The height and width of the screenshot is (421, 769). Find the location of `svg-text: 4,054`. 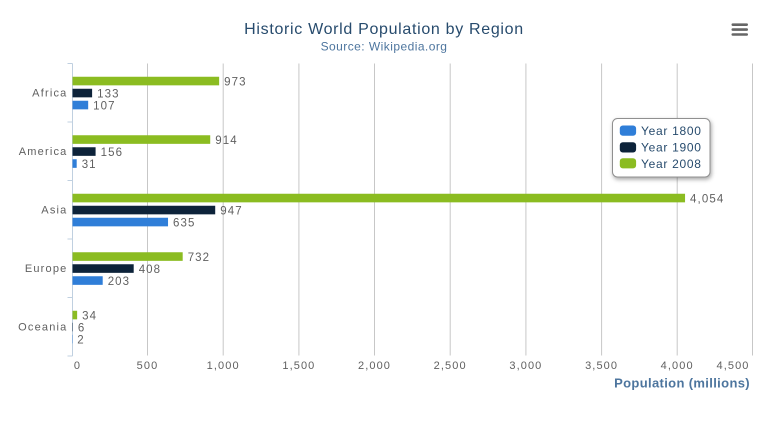

svg-text: 4,054 is located at coordinates (707, 199).